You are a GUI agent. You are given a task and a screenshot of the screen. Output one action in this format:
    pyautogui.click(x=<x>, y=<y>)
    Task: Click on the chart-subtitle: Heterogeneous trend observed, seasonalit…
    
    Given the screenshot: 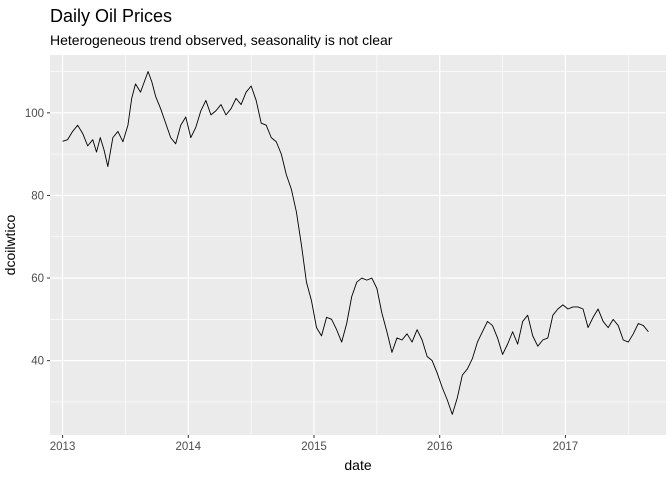 What is the action you would take?
    pyautogui.click(x=221, y=40)
    